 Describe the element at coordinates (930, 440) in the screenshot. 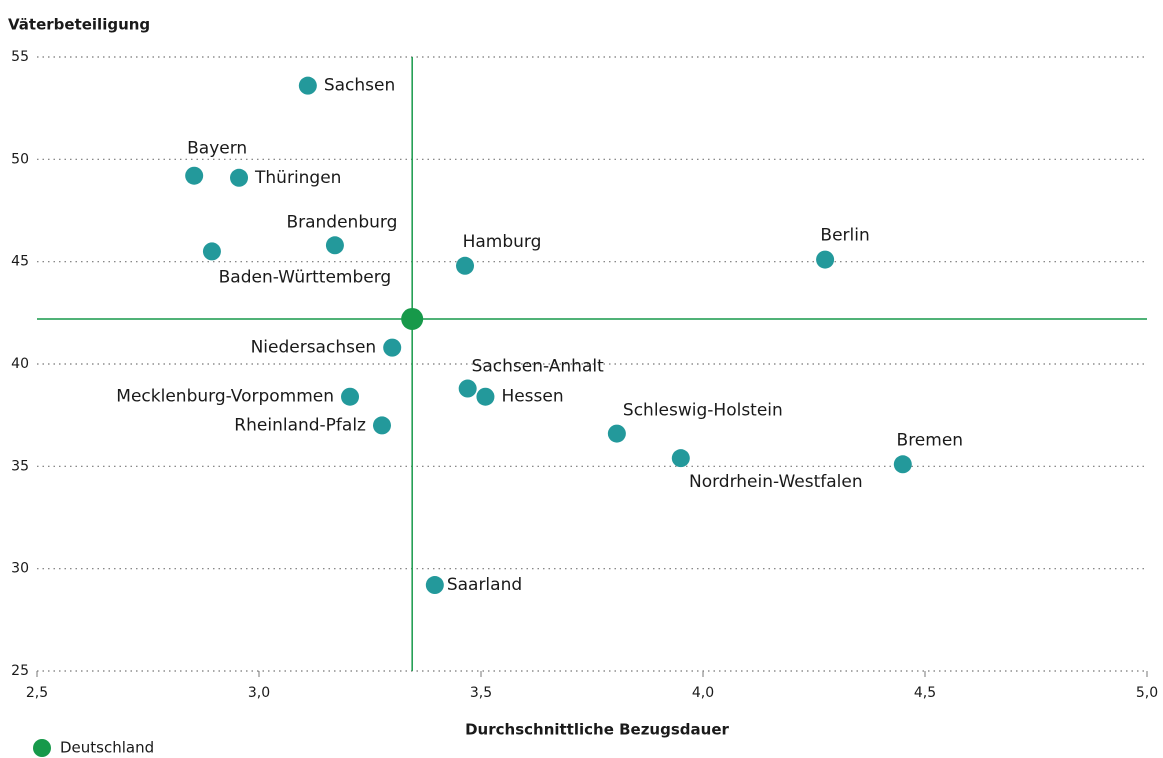

I see `point-label: Bremen` at that location.